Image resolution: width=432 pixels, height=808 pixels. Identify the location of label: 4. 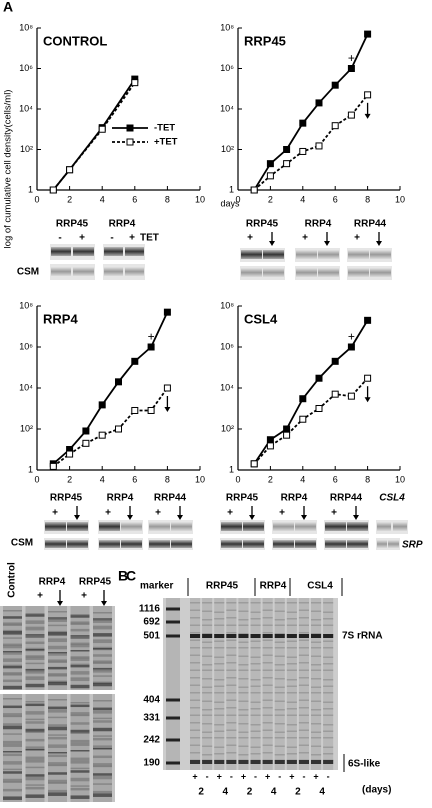
(102, 479).